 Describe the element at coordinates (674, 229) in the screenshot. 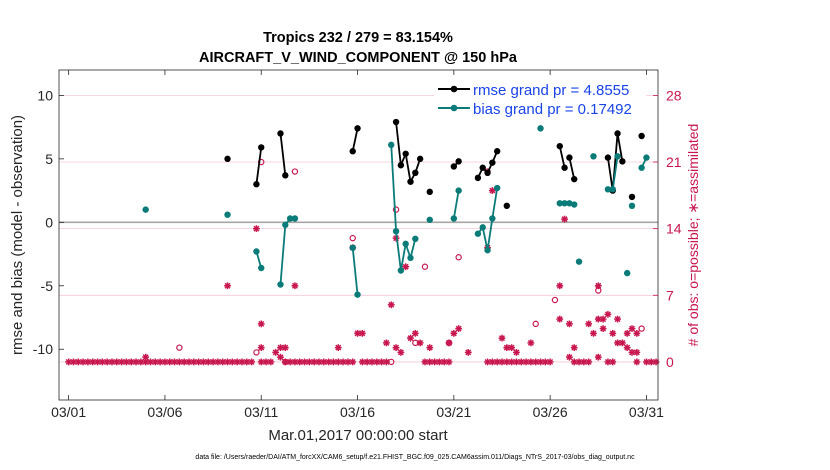

I see `y-right-tick-label: 14` at that location.